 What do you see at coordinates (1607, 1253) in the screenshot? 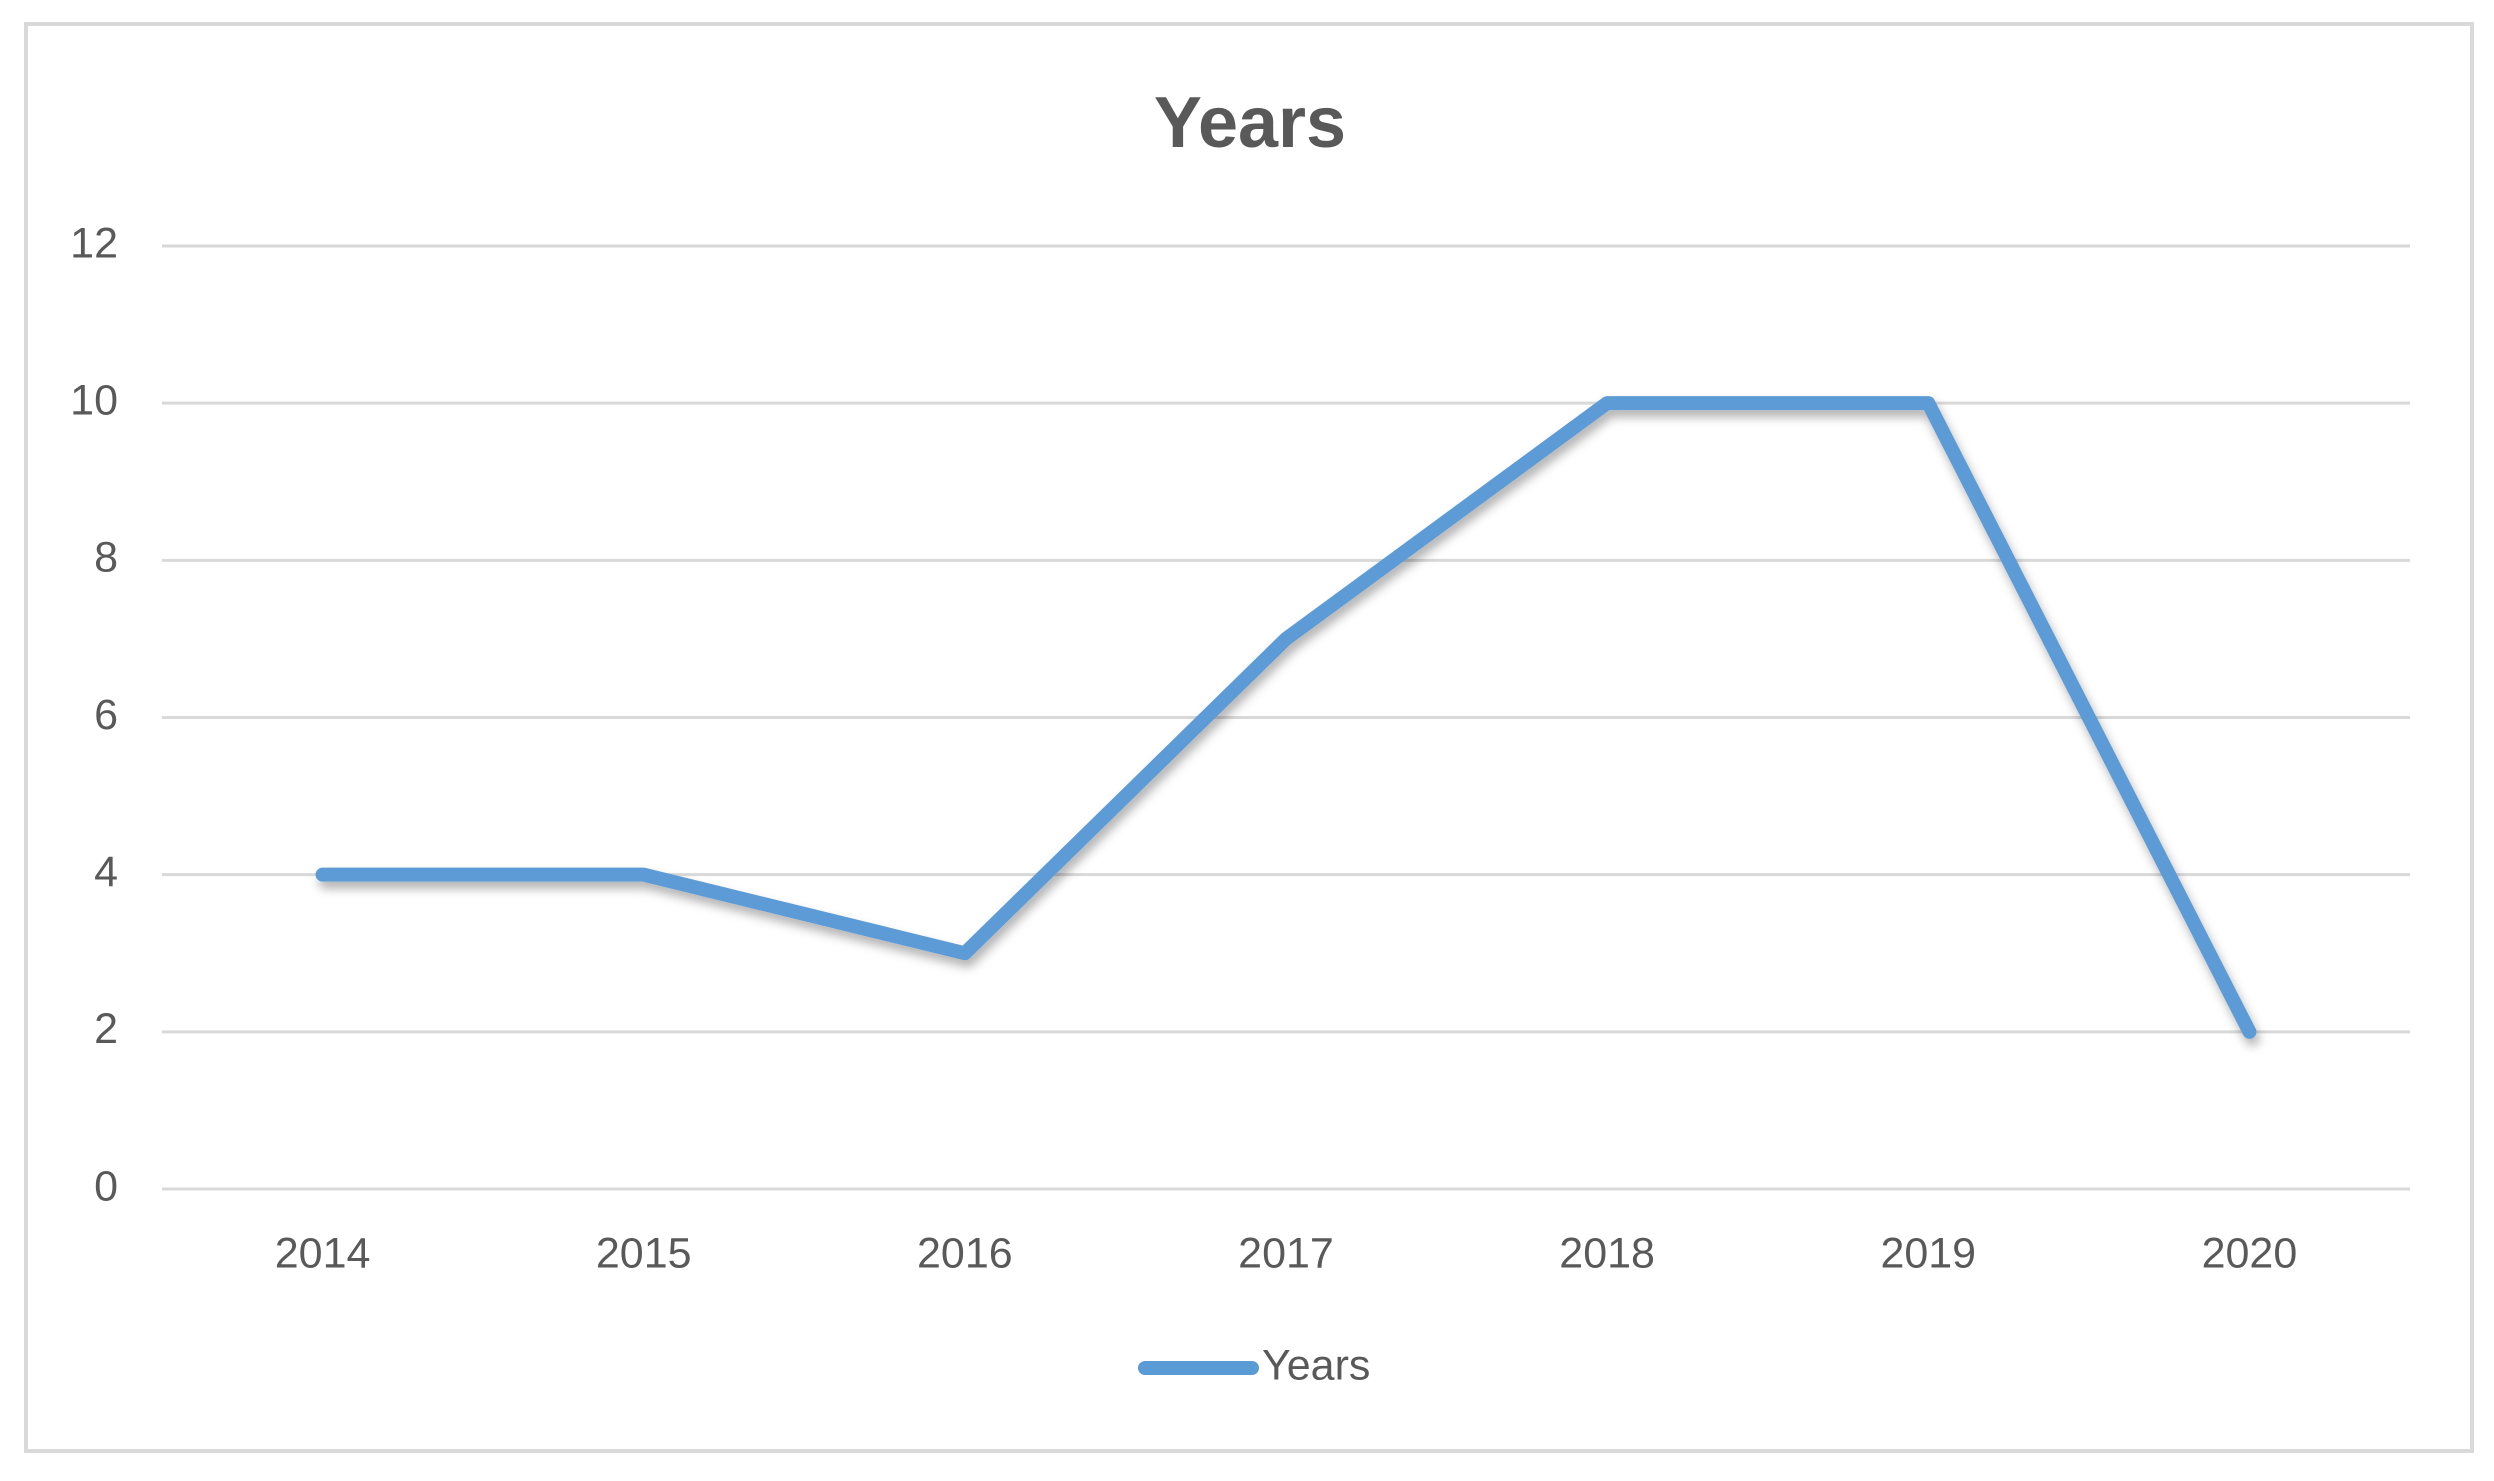
I see `x-tick-label: 2018` at bounding box center [1607, 1253].